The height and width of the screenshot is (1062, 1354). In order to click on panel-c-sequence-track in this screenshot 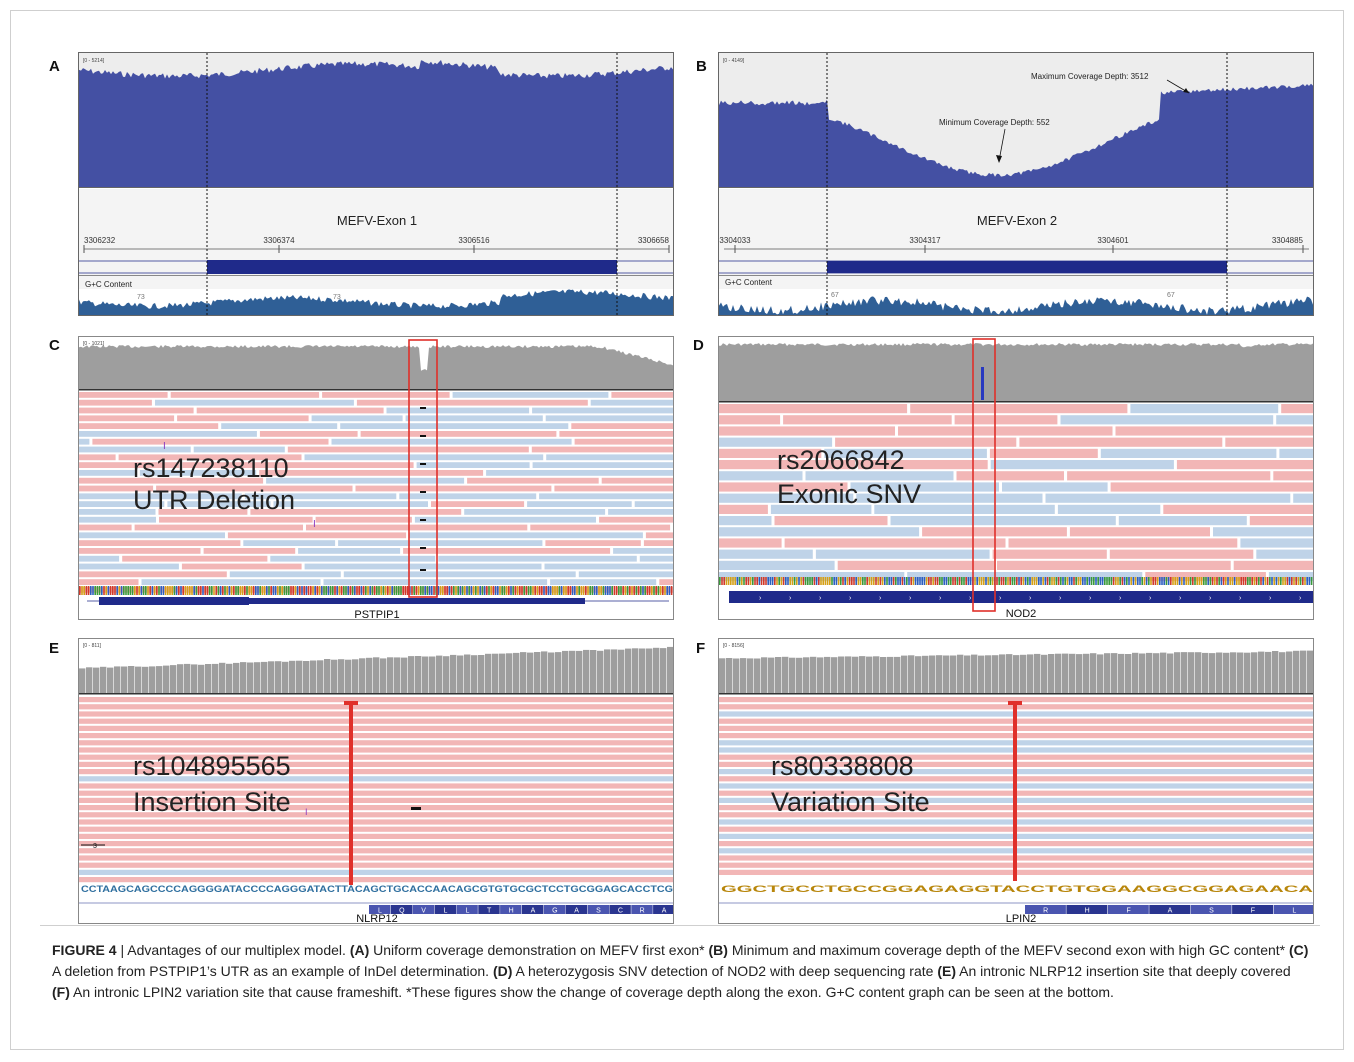, I will do `click(376, 590)`.